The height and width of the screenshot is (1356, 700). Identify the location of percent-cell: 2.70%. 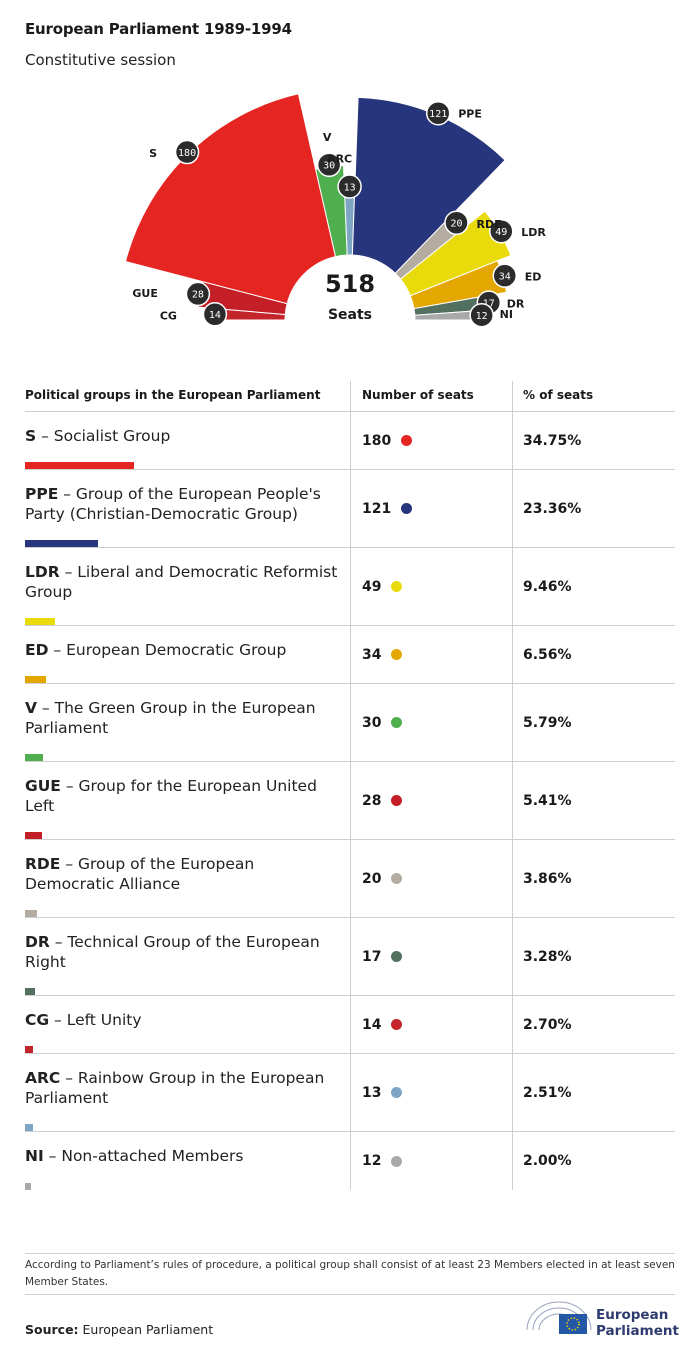
(593, 1024).